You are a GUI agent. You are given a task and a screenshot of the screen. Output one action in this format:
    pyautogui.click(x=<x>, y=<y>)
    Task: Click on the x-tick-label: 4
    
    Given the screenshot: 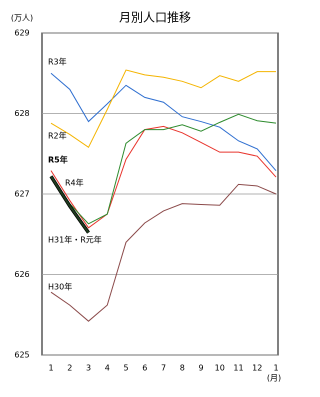 What is the action you would take?
    pyautogui.click(x=107, y=368)
    